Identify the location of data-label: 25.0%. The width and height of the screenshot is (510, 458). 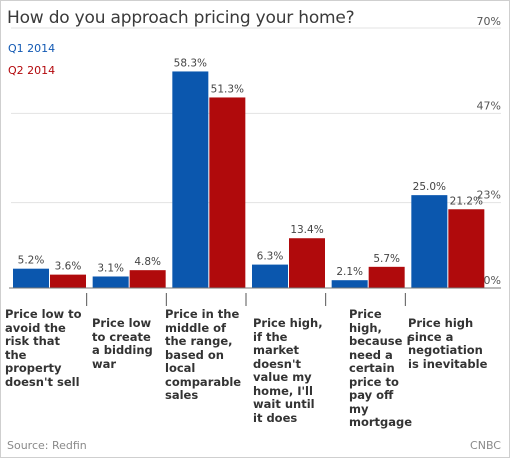
(429, 187).